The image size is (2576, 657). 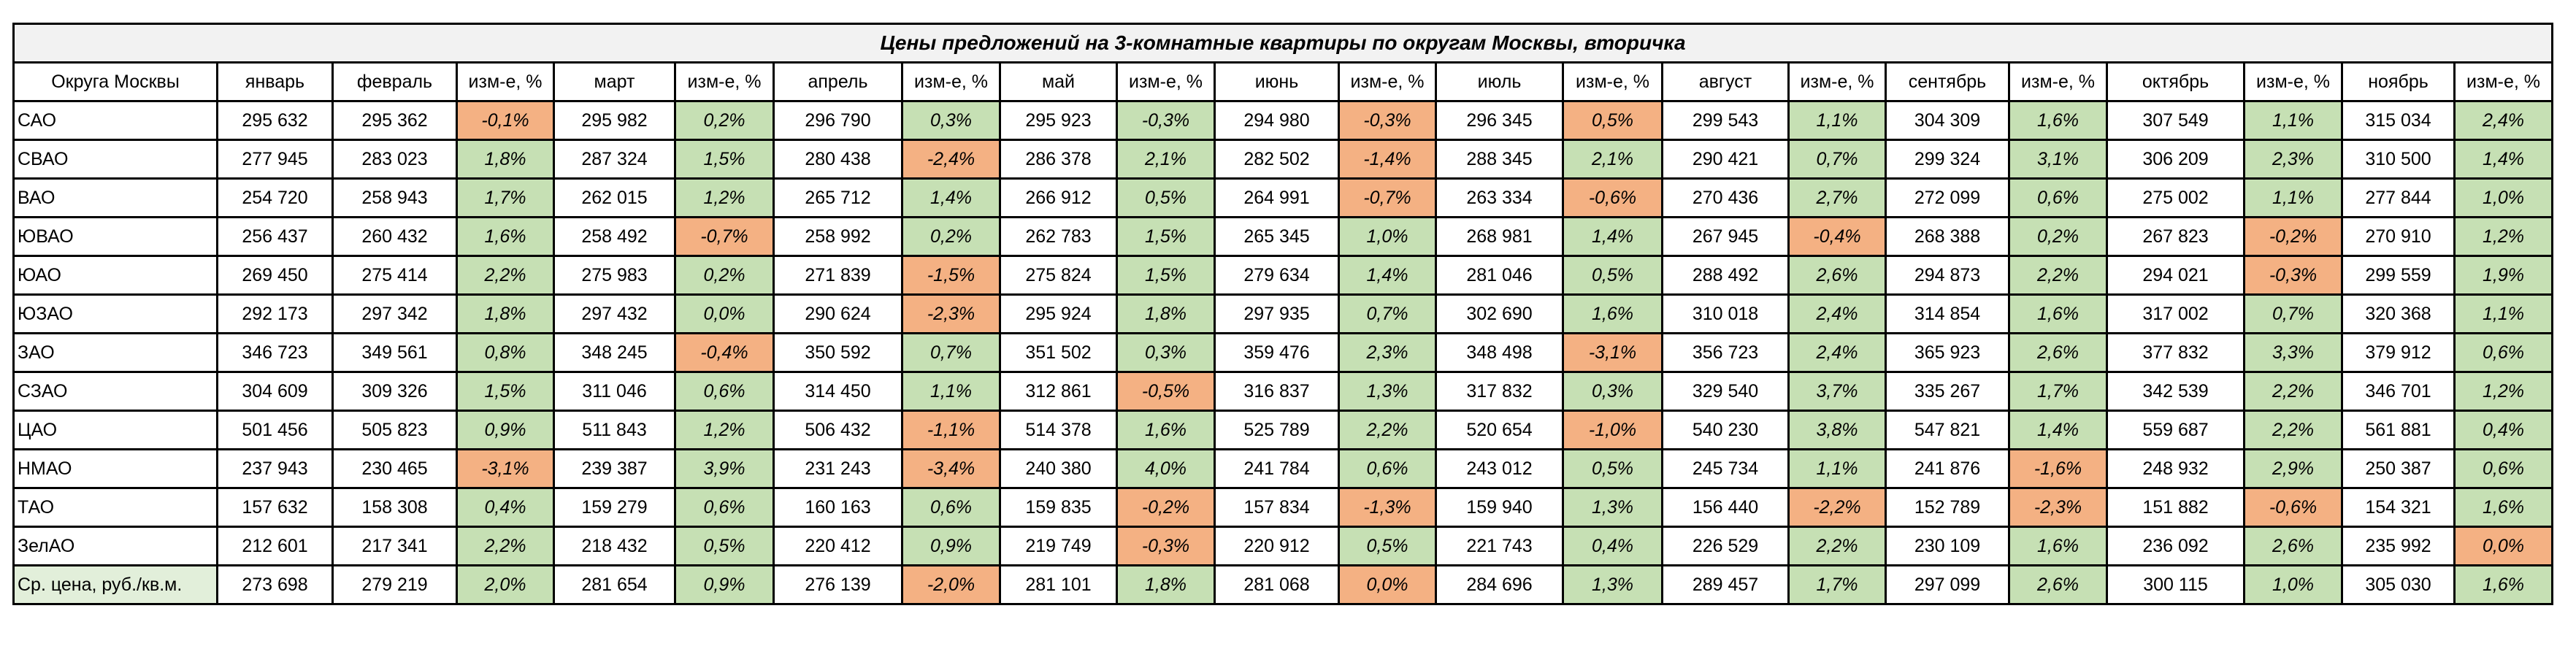 What do you see at coordinates (1947, 236) in the screenshot?
I see `price-cell: 268 388` at bounding box center [1947, 236].